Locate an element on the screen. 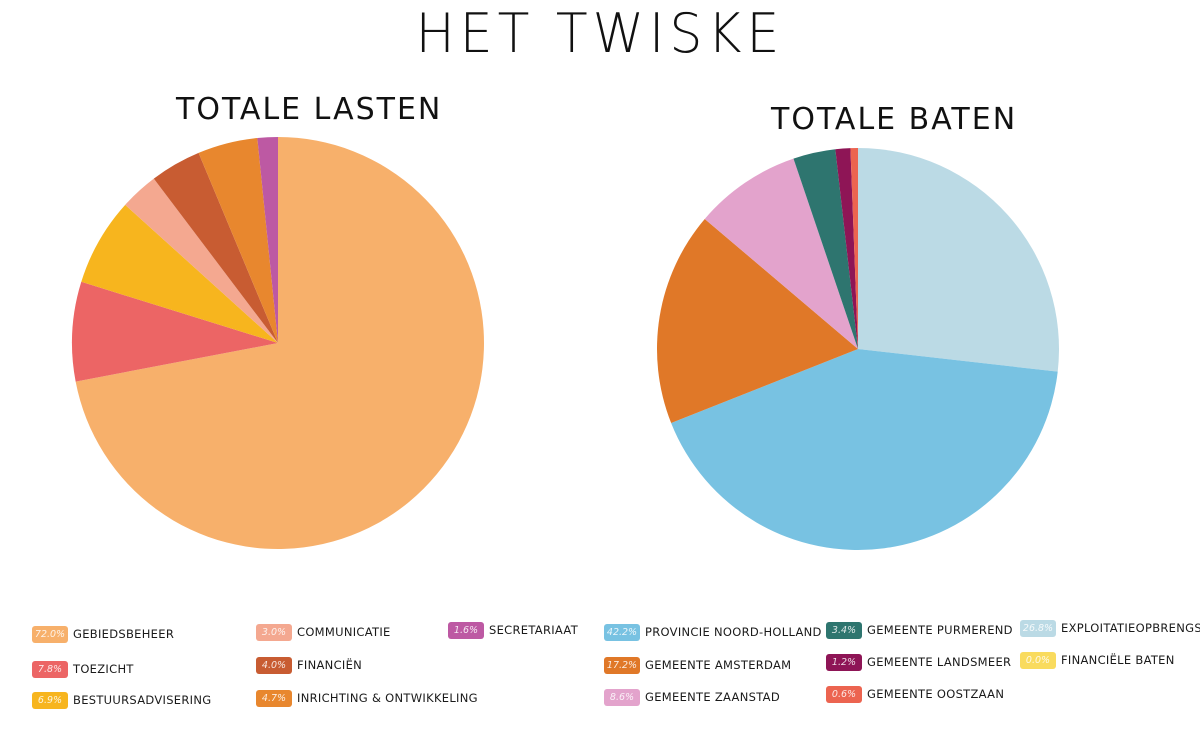 The width and height of the screenshot is (1200, 738). legend-swatch: 3.0% is located at coordinates (274, 632).